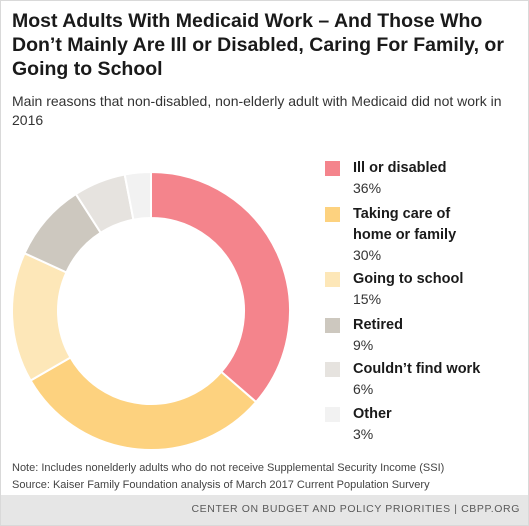 This screenshot has height=526, width=529. What do you see at coordinates (425, 379) in the screenshot?
I see `legend-item: Couldn’t find work 6%` at bounding box center [425, 379].